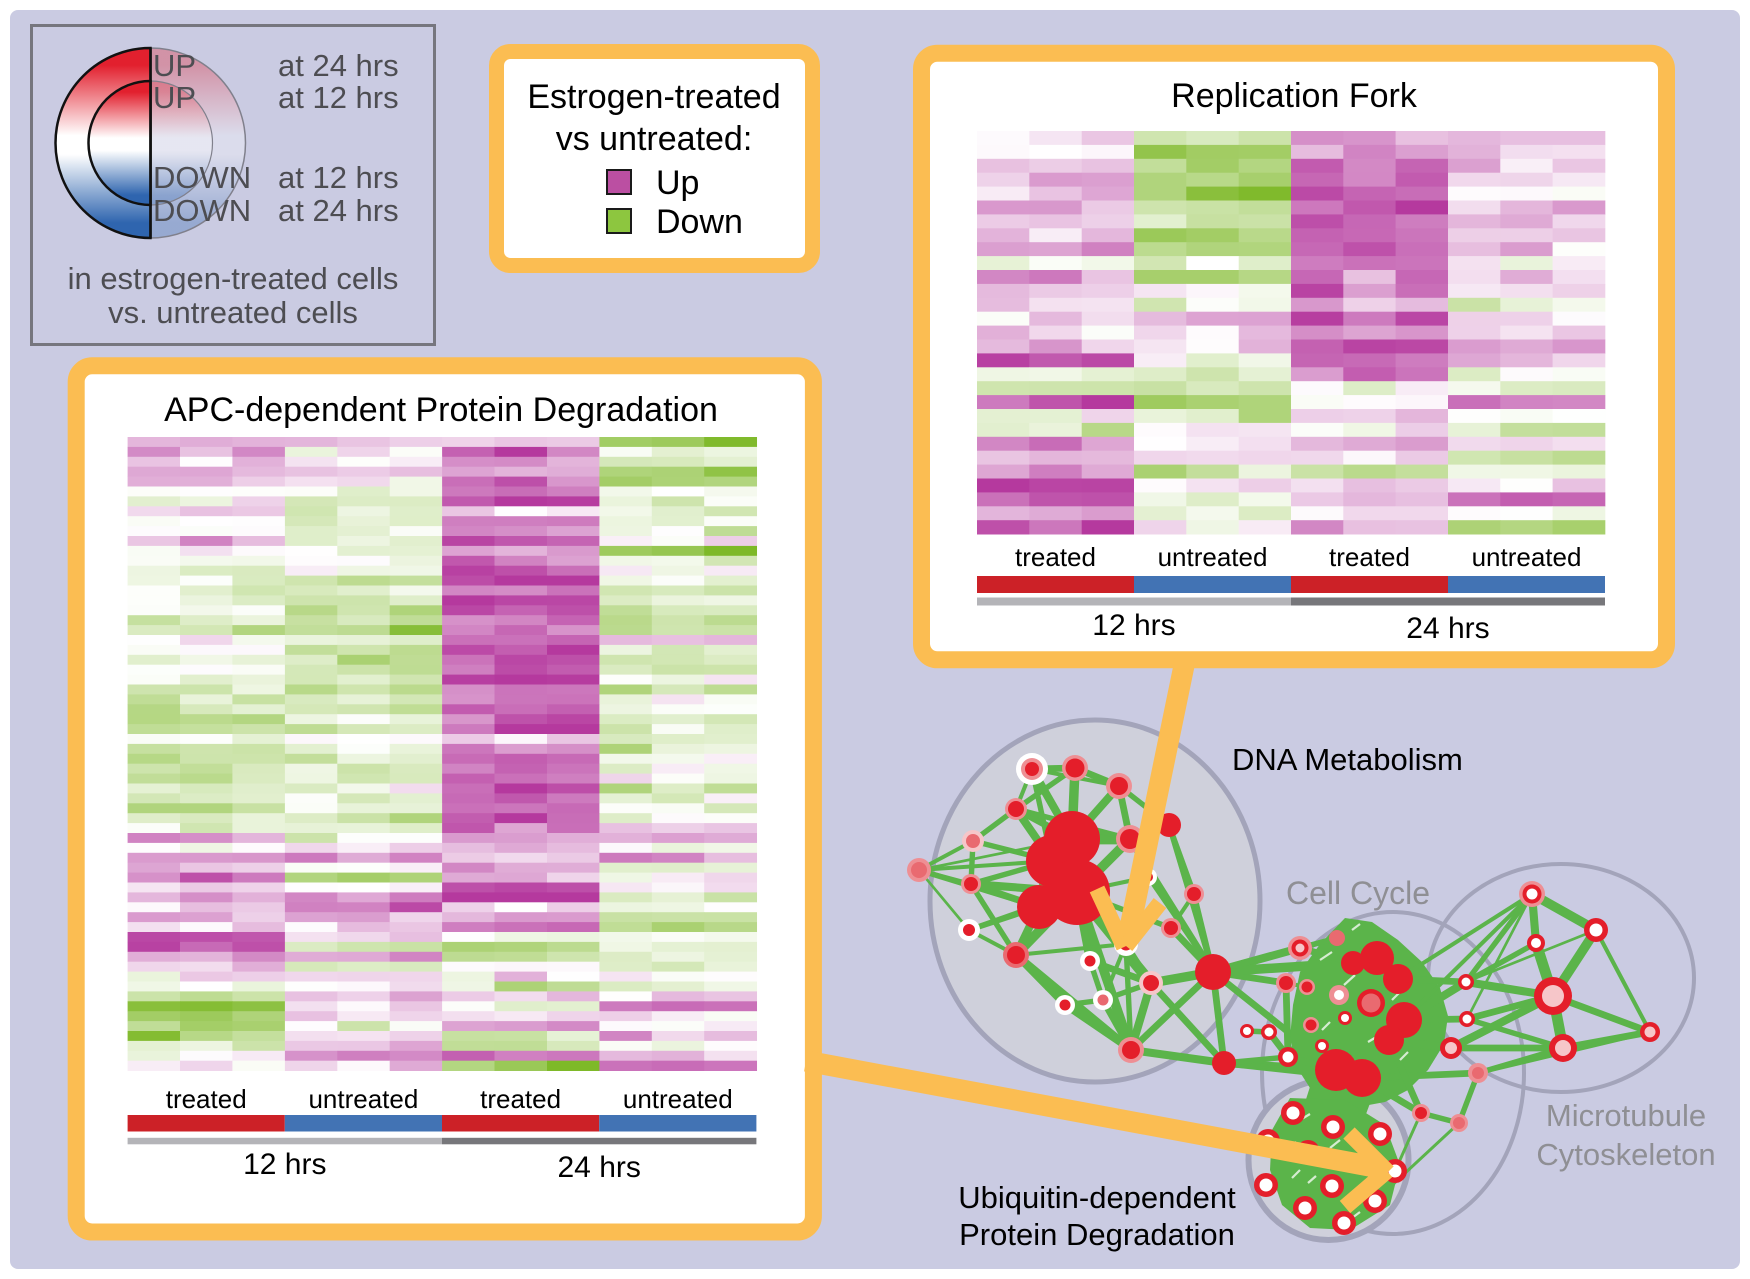 The width and height of the screenshot is (1750, 1279). What do you see at coordinates (1626, 1115) in the screenshot?
I see `svg-text: Microtubule` at bounding box center [1626, 1115].